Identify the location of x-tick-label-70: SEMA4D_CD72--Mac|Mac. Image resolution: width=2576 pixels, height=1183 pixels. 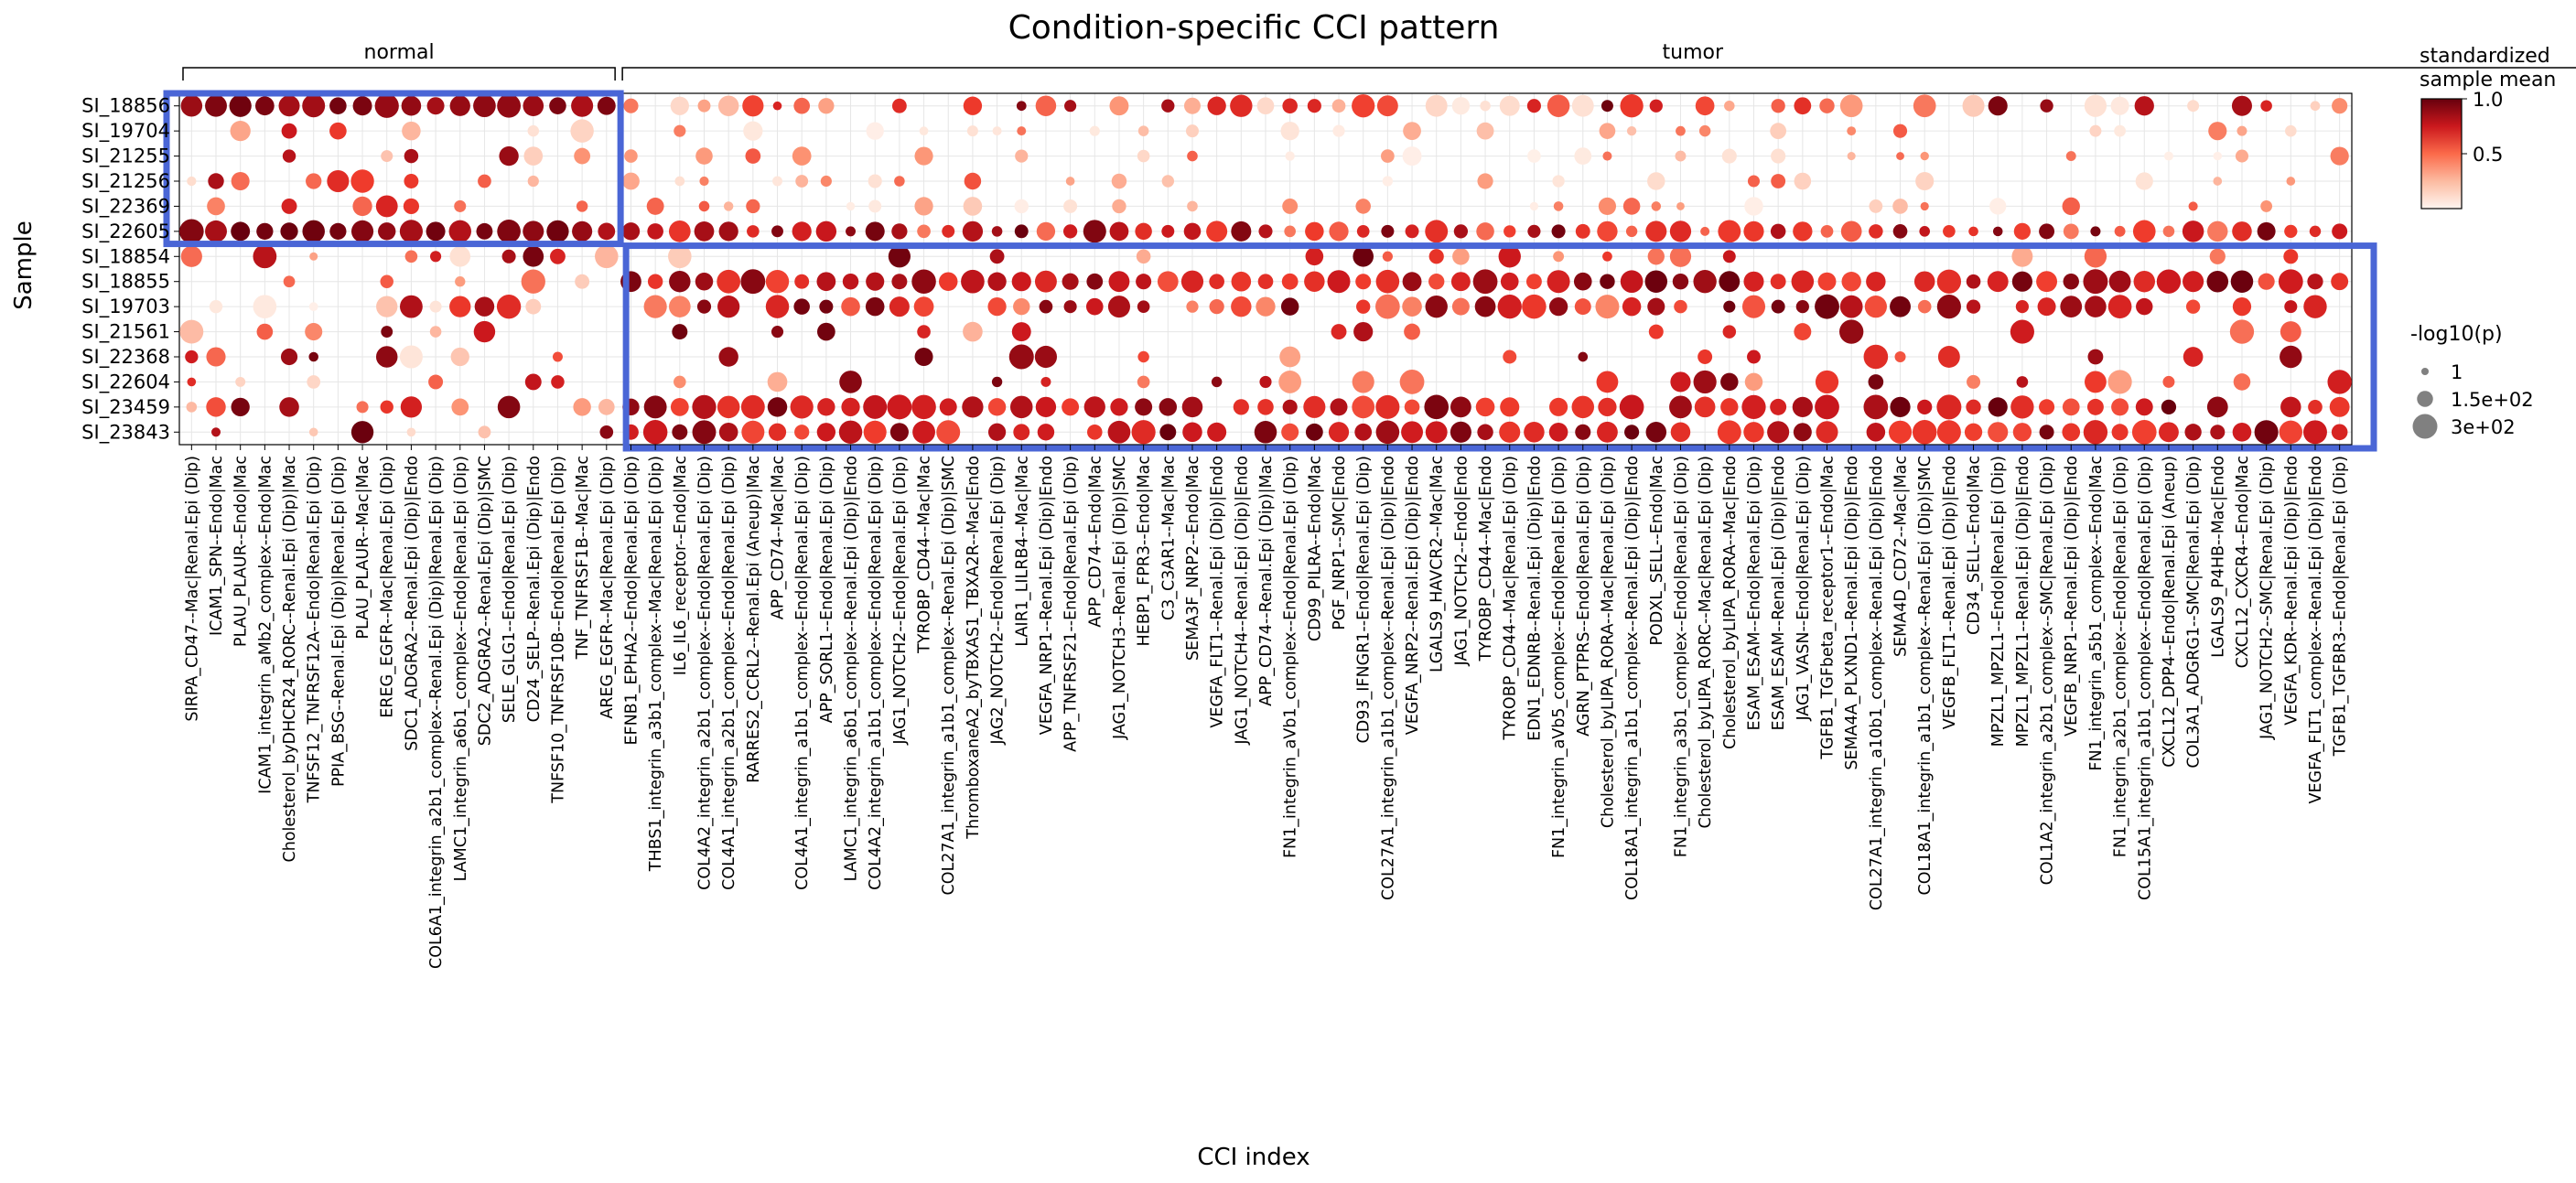
(1901, 556).